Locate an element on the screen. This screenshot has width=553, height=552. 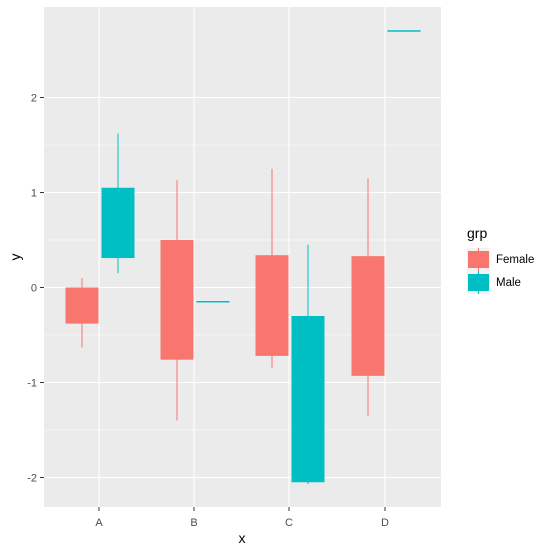
y-tick-label: 2 is located at coordinates (34, 99).